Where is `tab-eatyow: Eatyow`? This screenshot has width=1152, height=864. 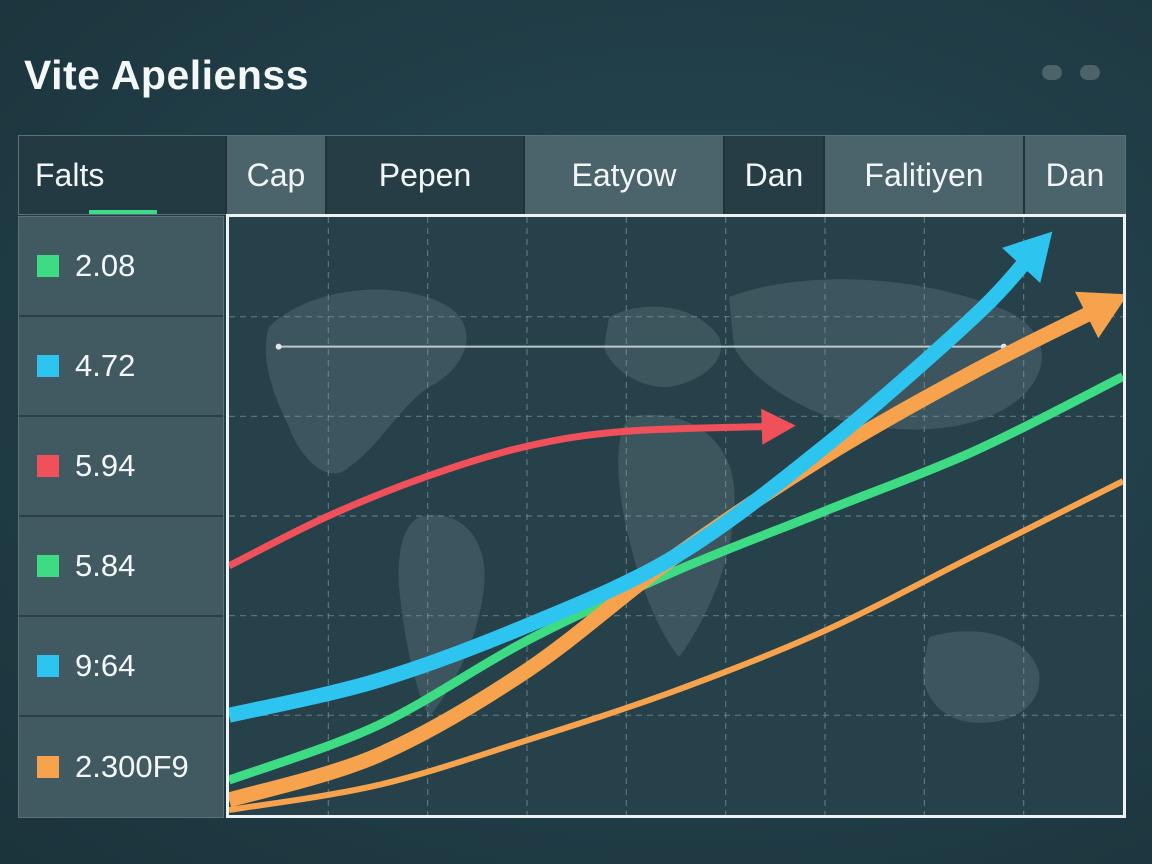
tab-eatyow: Eatyow is located at coordinates (625, 175).